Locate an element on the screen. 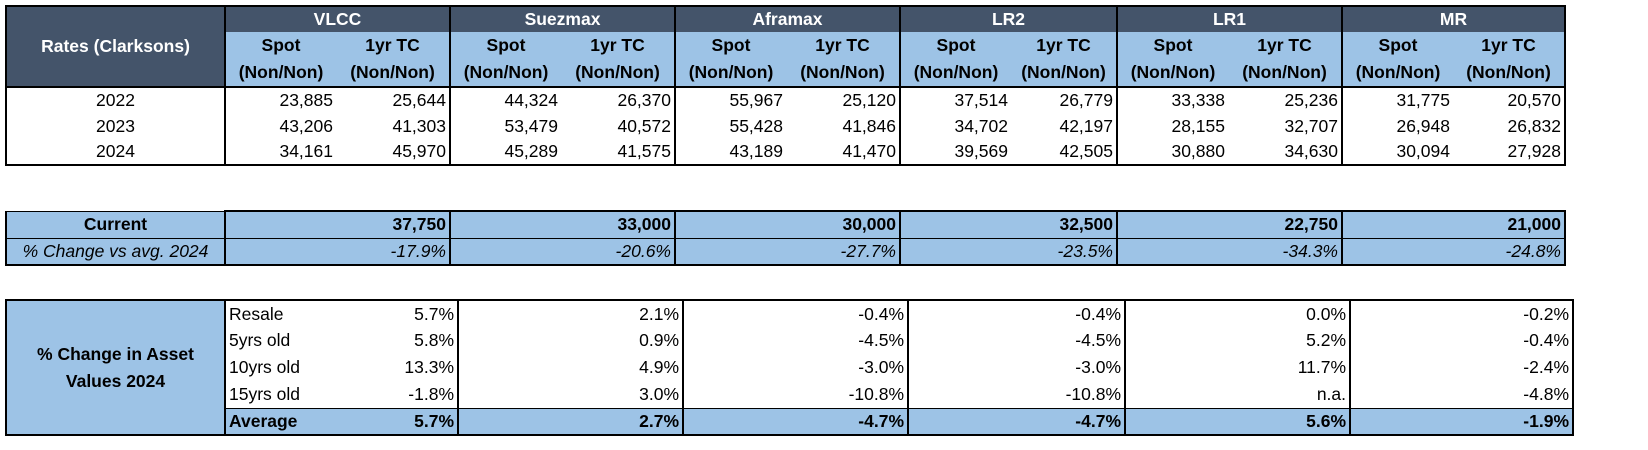 This screenshot has width=1648, height=450. rate-cell: 53,479 is located at coordinates (531, 125).